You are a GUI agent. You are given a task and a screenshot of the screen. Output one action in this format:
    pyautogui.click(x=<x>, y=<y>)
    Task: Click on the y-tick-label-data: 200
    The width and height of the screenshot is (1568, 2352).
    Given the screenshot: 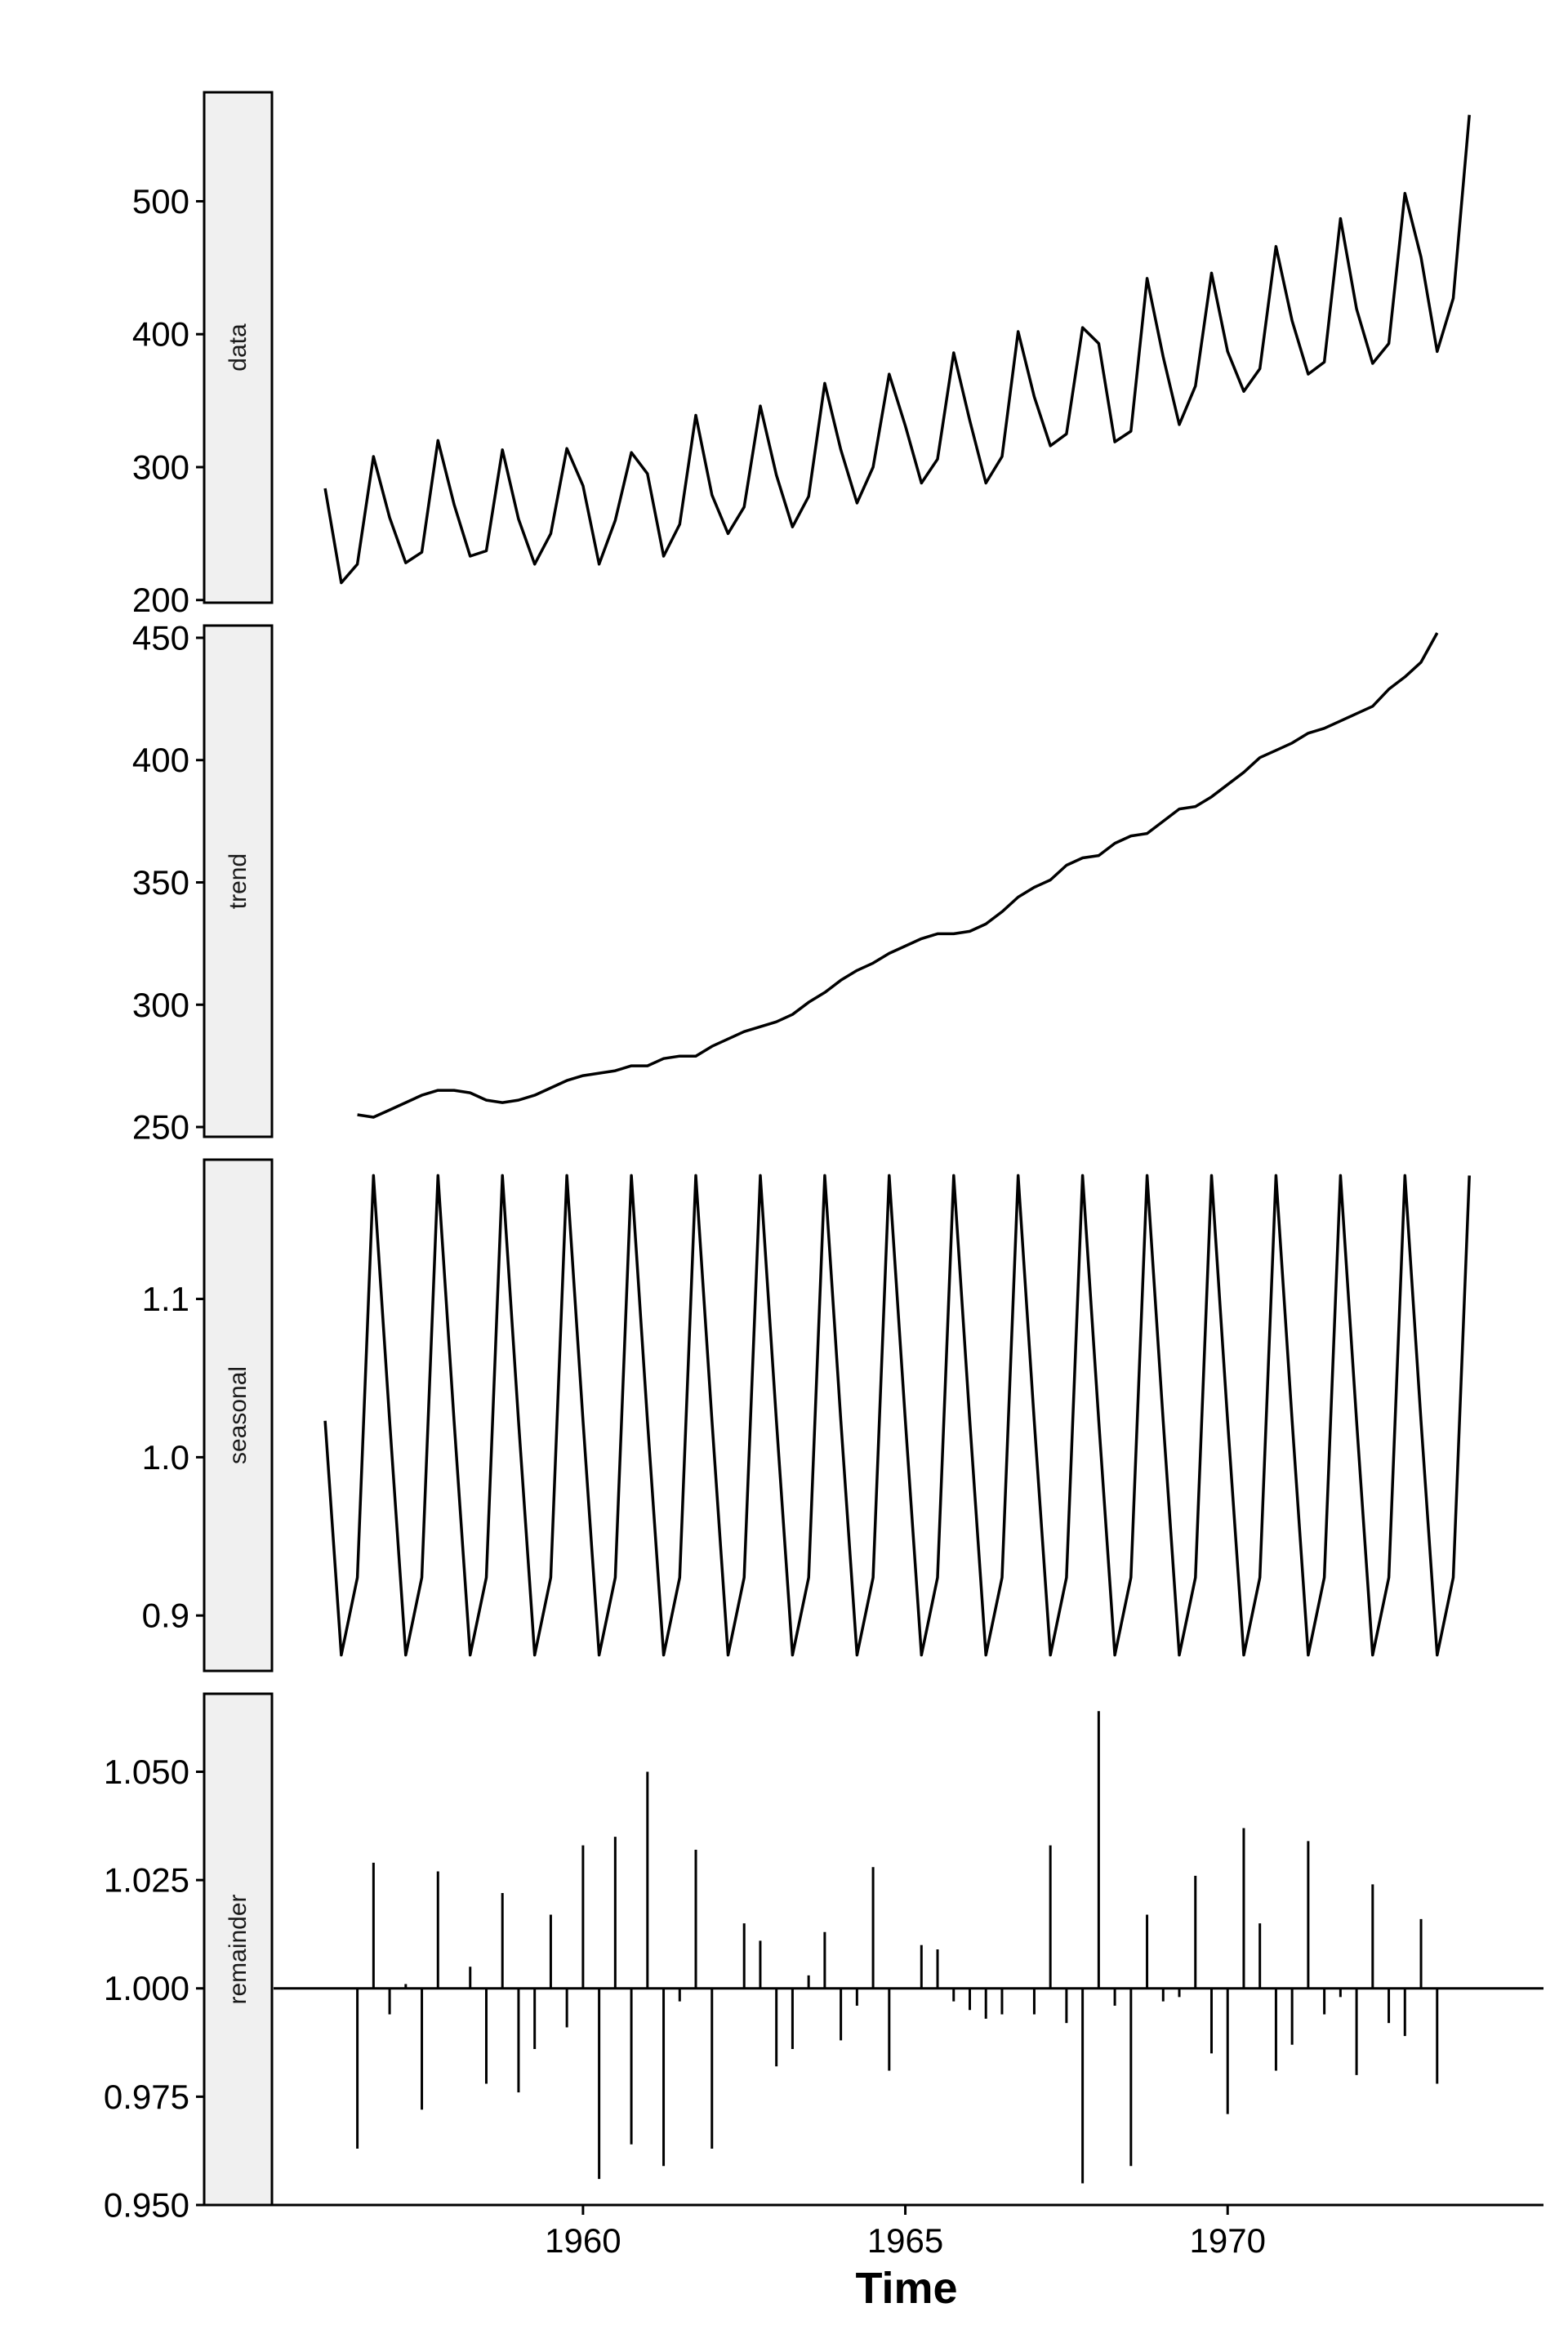 What is the action you would take?
    pyautogui.click(x=160, y=600)
    